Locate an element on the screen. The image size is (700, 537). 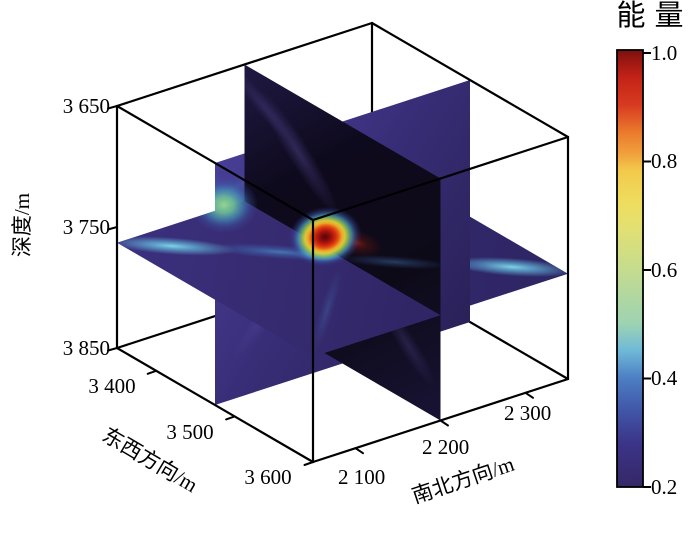
colorbar-tick-label-1.0: 1.0 is located at coordinates (664, 53).